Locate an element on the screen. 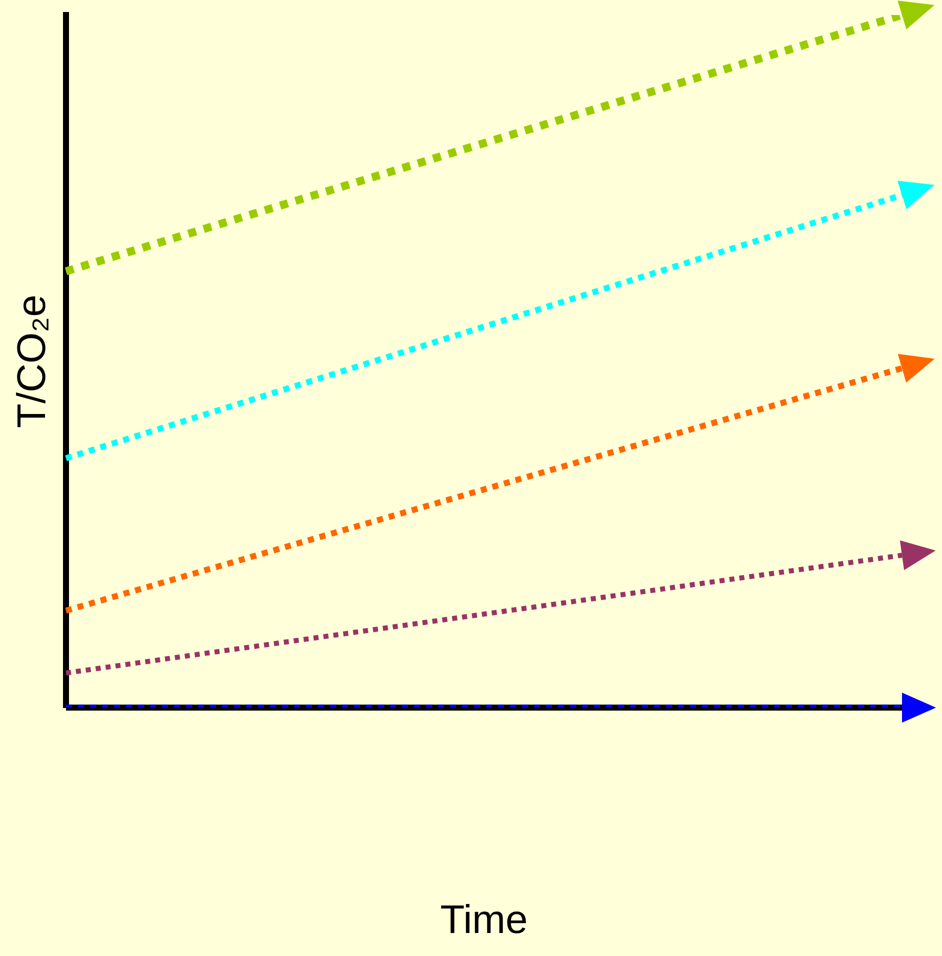  x-axis-title: Time is located at coordinates (484, 920).